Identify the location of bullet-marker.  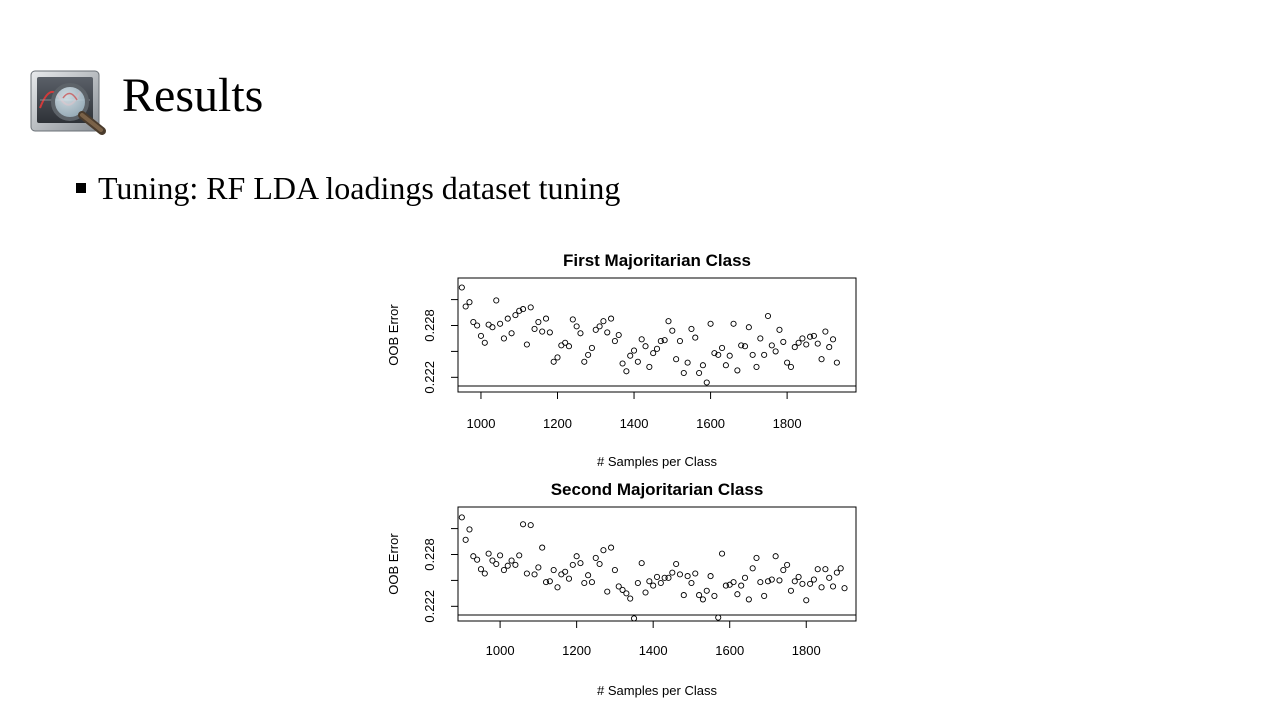
(81, 187).